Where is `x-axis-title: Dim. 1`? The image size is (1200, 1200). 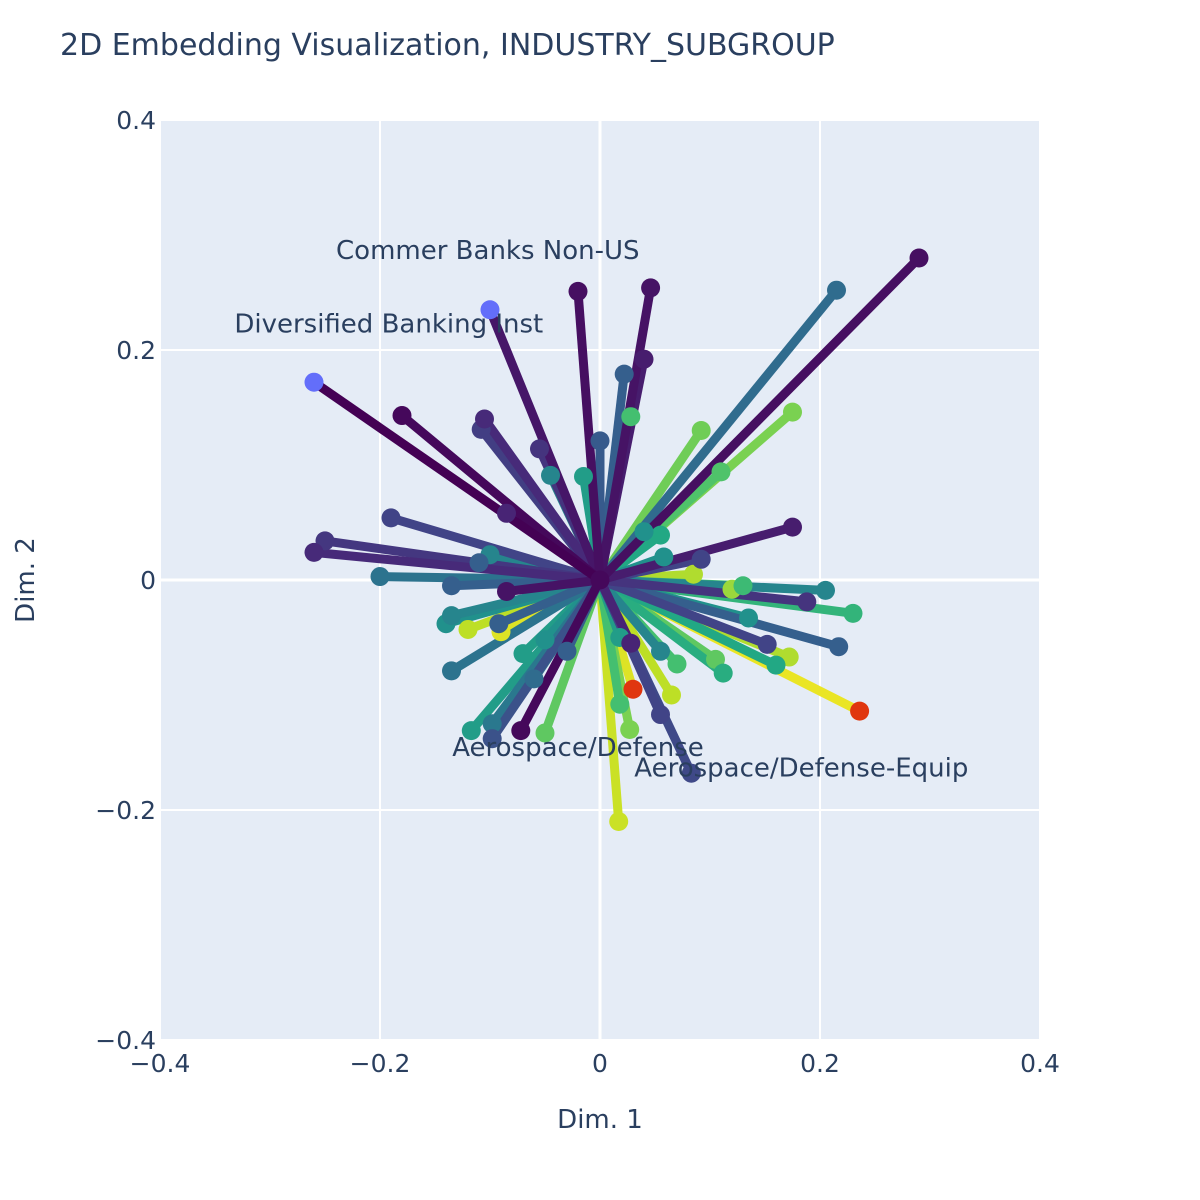 x-axis-title: Dim. 1 is located at coordinates (600, 1120).